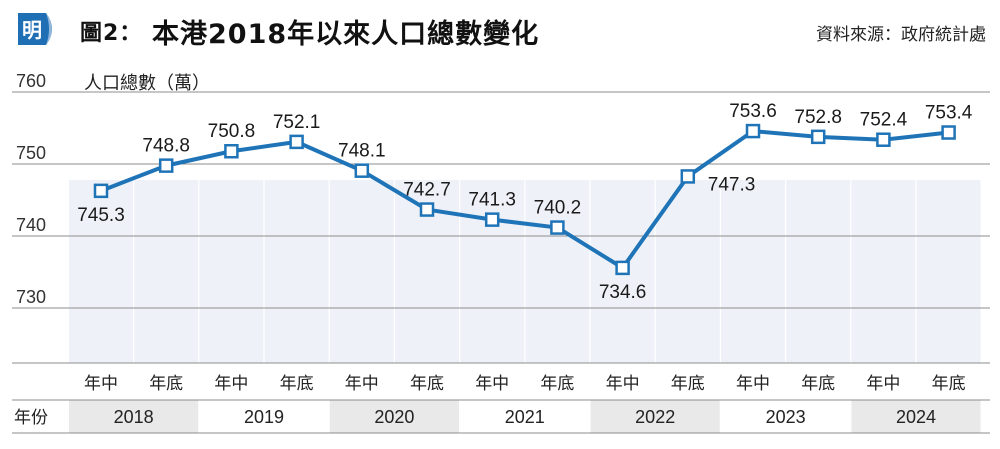 Image resolution: width=1000 pixels, height=449 pixels. Describe the element at coordinates (101, 215) in the screenshot. I see `data-label: 745.3` at that location.